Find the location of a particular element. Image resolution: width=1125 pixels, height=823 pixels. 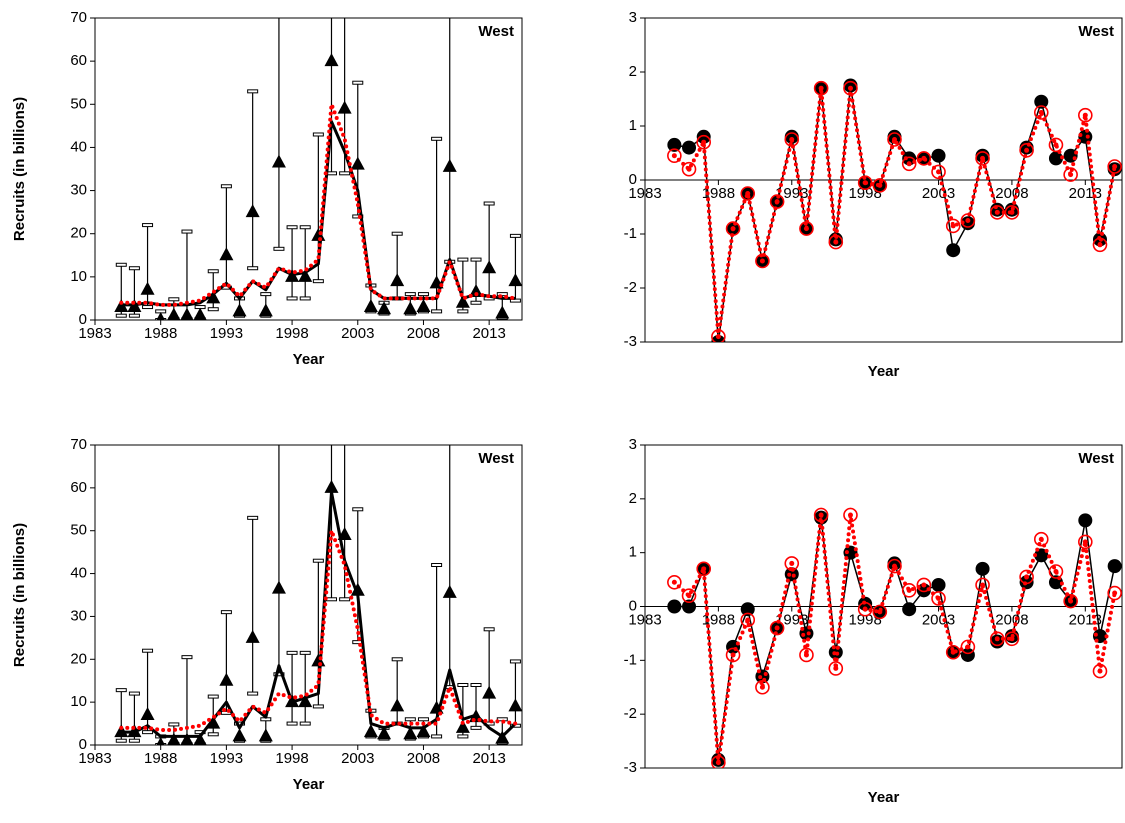

x-axis-title: Year is located at coordinates (309, 784).